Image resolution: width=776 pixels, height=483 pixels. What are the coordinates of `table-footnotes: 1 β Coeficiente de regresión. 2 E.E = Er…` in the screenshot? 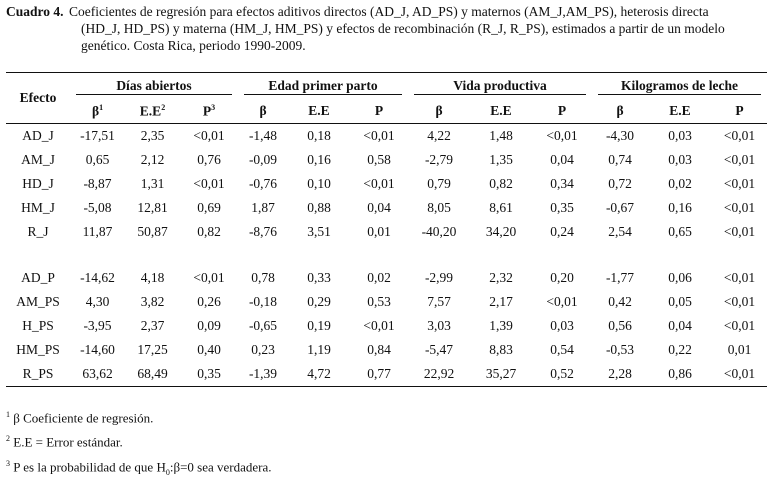 It's located at (139, 443).